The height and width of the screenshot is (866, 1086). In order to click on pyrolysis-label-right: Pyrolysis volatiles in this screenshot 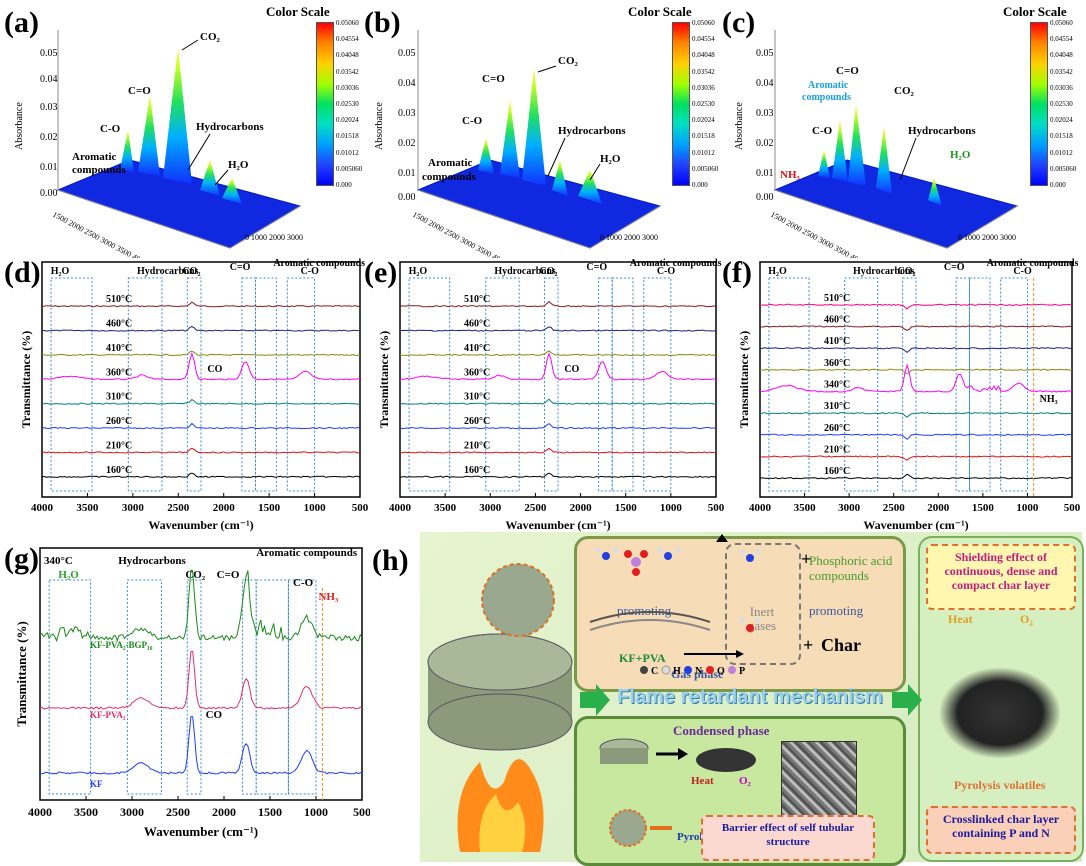, I will do `click(1000, 785)`.